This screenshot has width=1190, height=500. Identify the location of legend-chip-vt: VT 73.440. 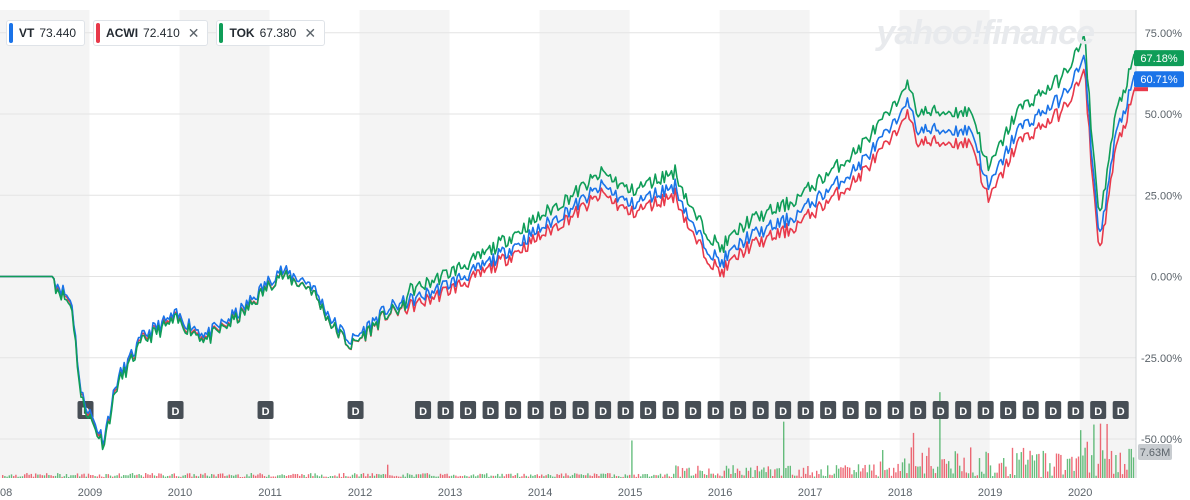
(46, 33).